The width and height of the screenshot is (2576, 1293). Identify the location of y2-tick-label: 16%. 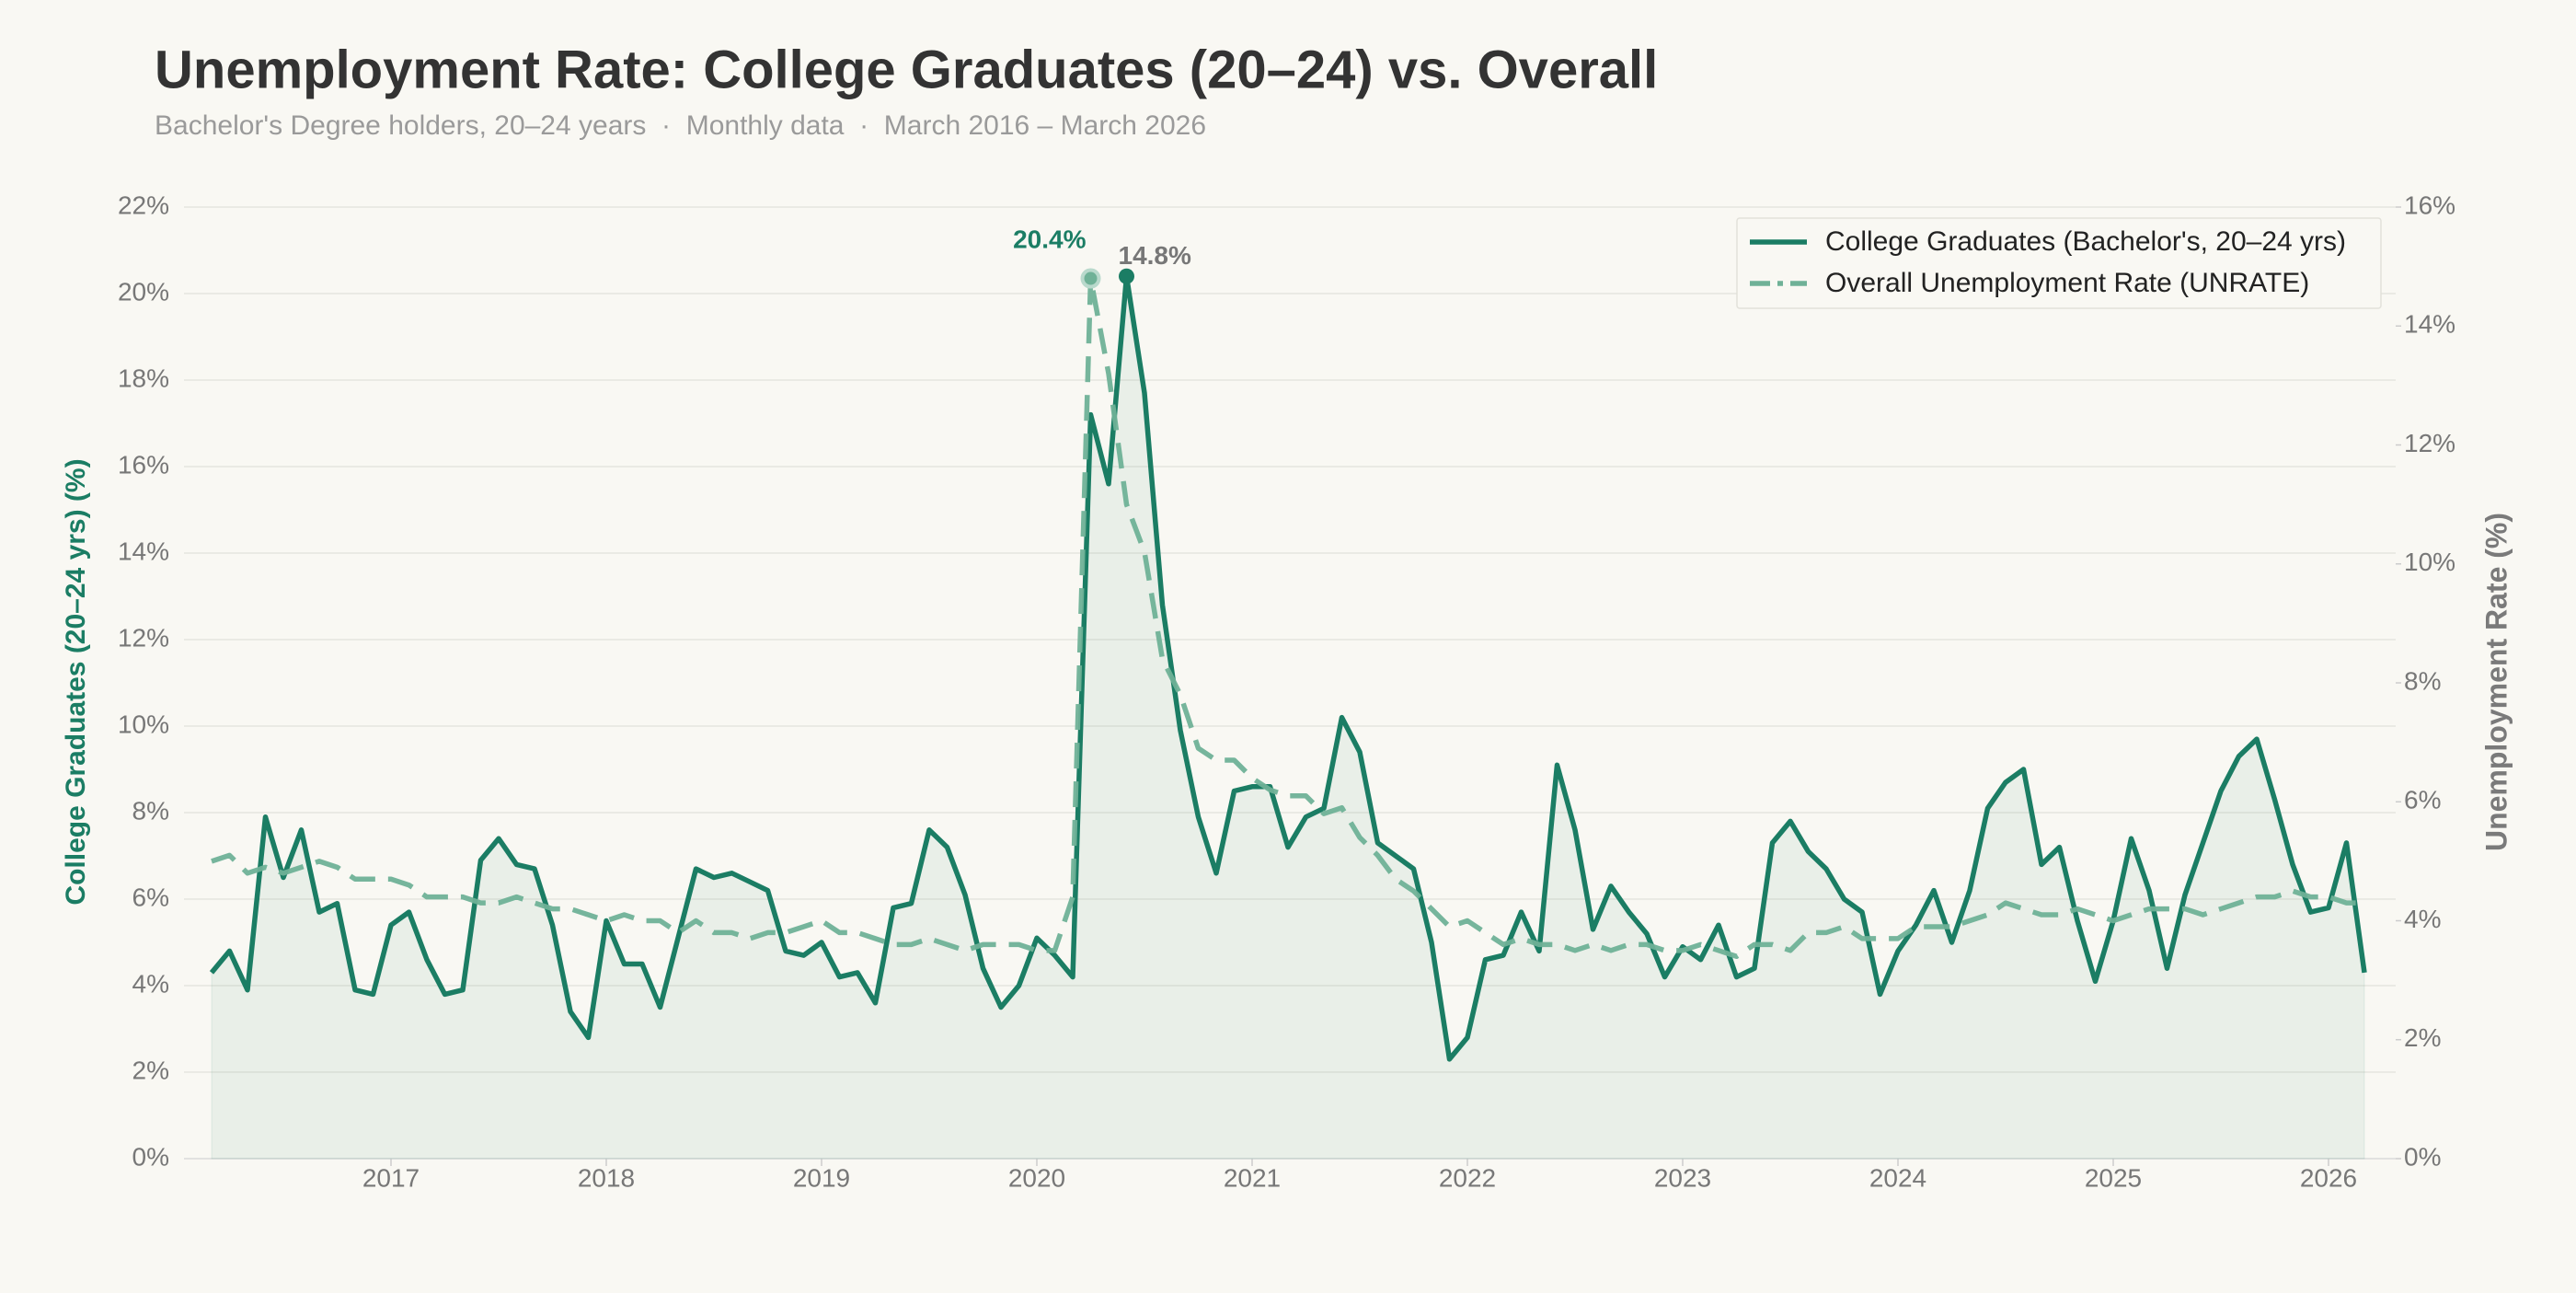
(2429, 204).